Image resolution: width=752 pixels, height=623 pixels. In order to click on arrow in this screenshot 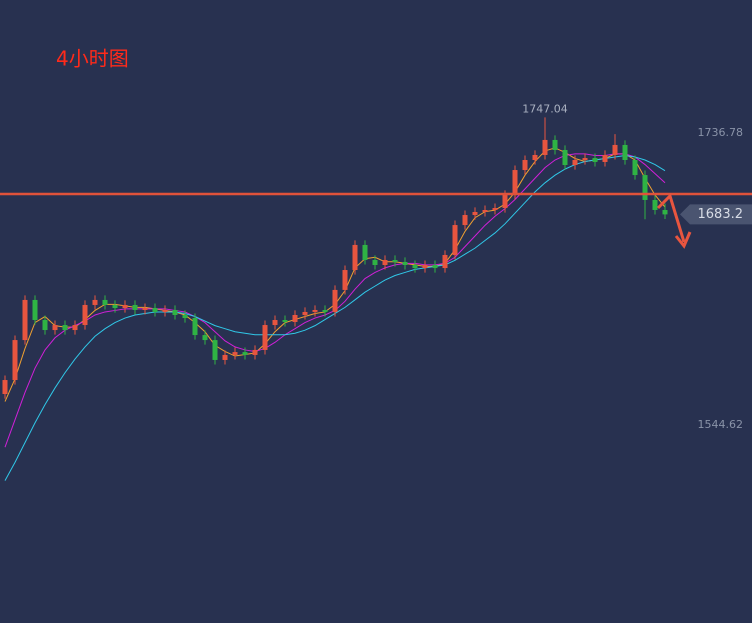, I will do `click(671, 218)`.